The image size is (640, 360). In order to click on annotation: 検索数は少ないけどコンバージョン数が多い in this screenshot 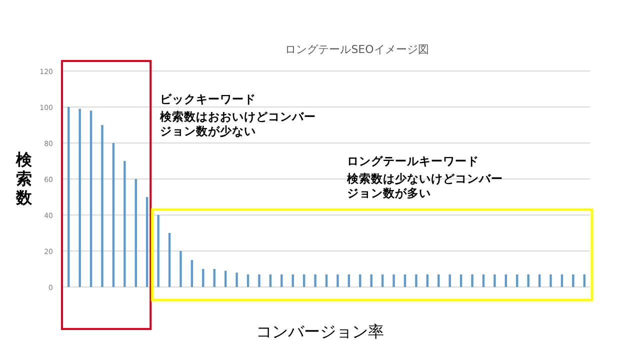, I will do `click(424, 186)`.